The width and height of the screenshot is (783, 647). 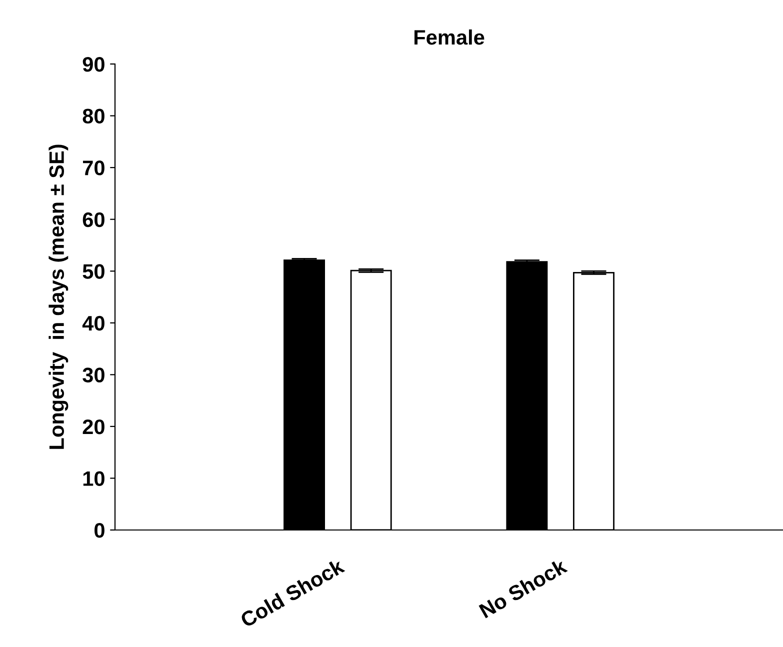 What do you see at coordinates (93, 375) in the screenshot?
I see `y-tick-label: 30` at bounding box center [93, 375].